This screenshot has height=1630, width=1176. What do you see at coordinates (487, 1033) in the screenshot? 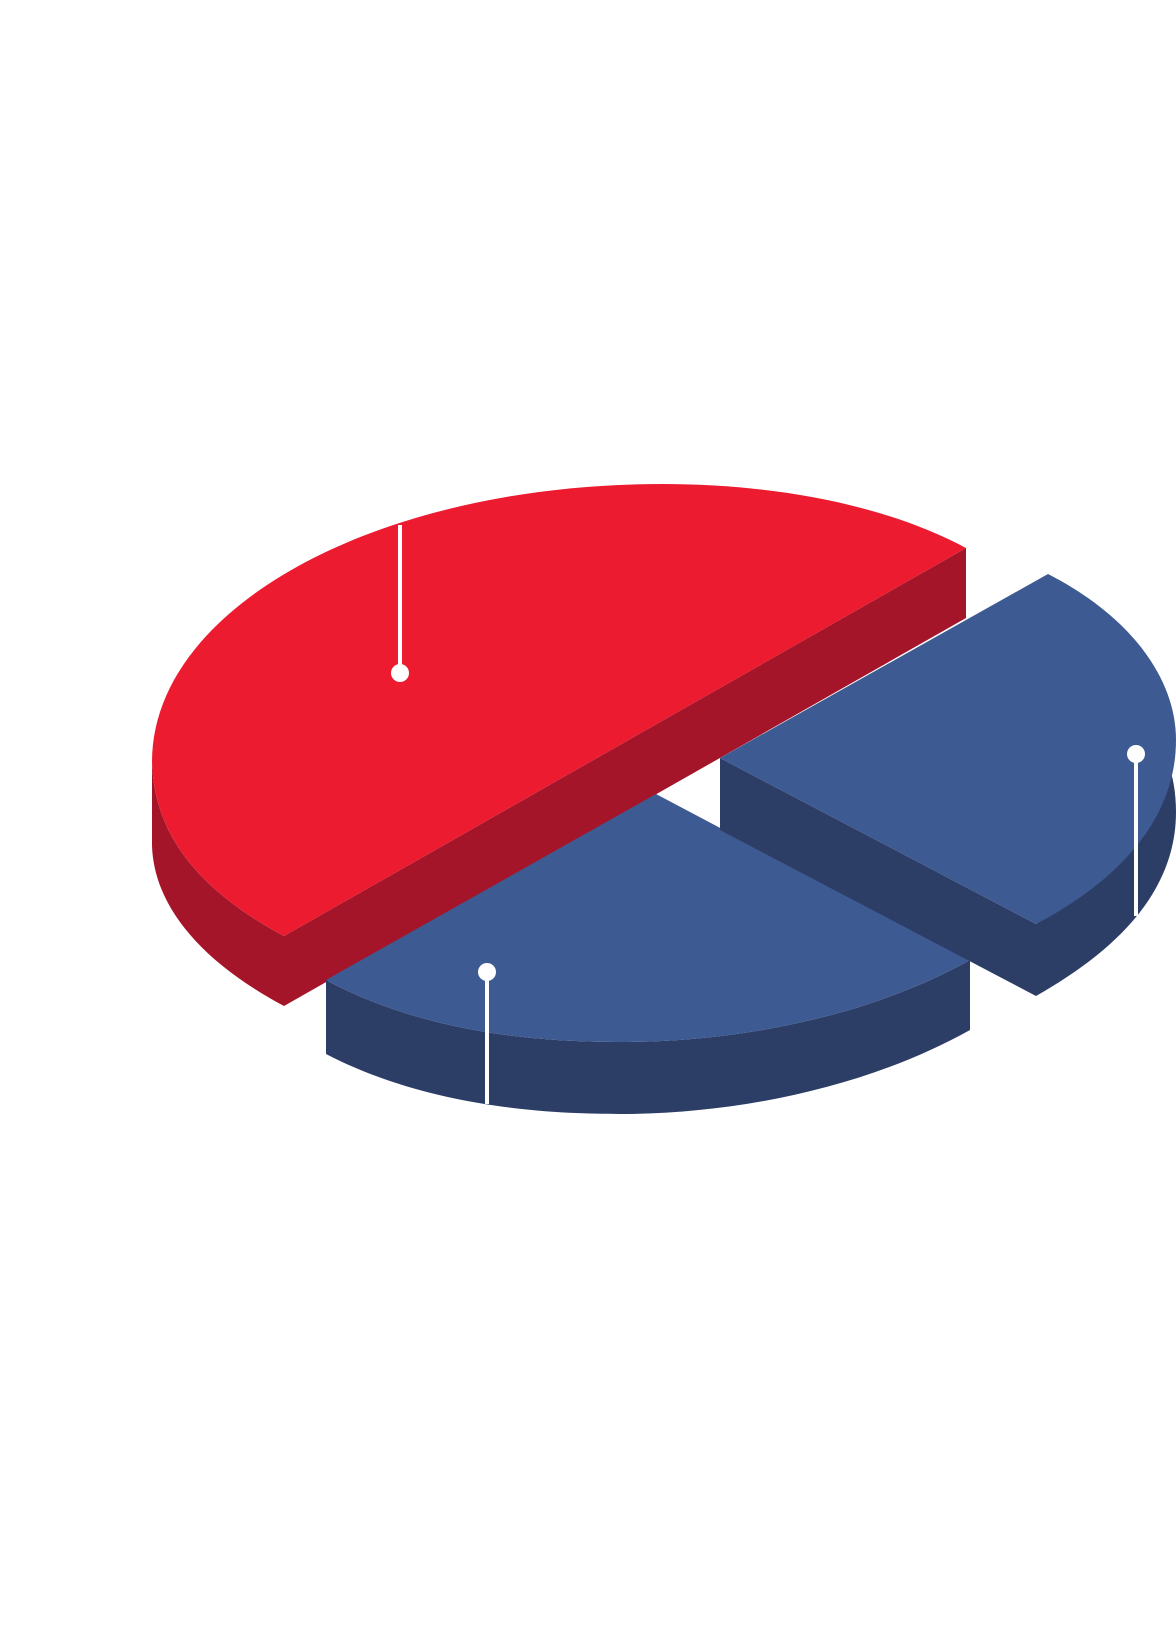
I see `pie-slice-2-leader` at bounding box center [487, 1033].